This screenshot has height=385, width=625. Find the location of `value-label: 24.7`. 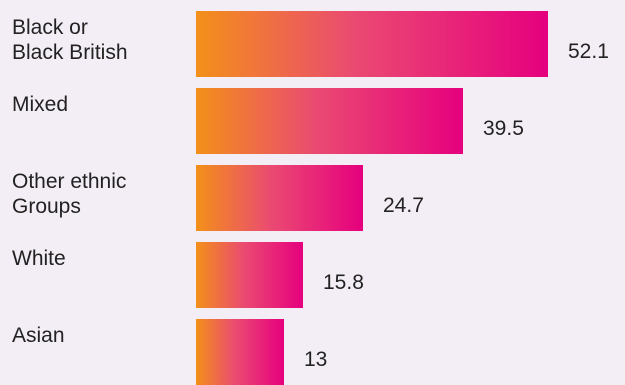

value-label: 24.7 is located at coordinates (403, 205).